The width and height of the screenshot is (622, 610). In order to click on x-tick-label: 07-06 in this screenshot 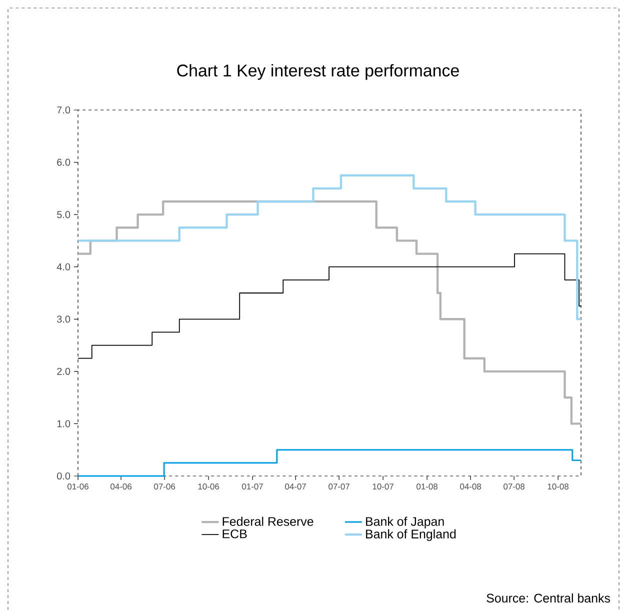, I will do `click(165, 487)`.